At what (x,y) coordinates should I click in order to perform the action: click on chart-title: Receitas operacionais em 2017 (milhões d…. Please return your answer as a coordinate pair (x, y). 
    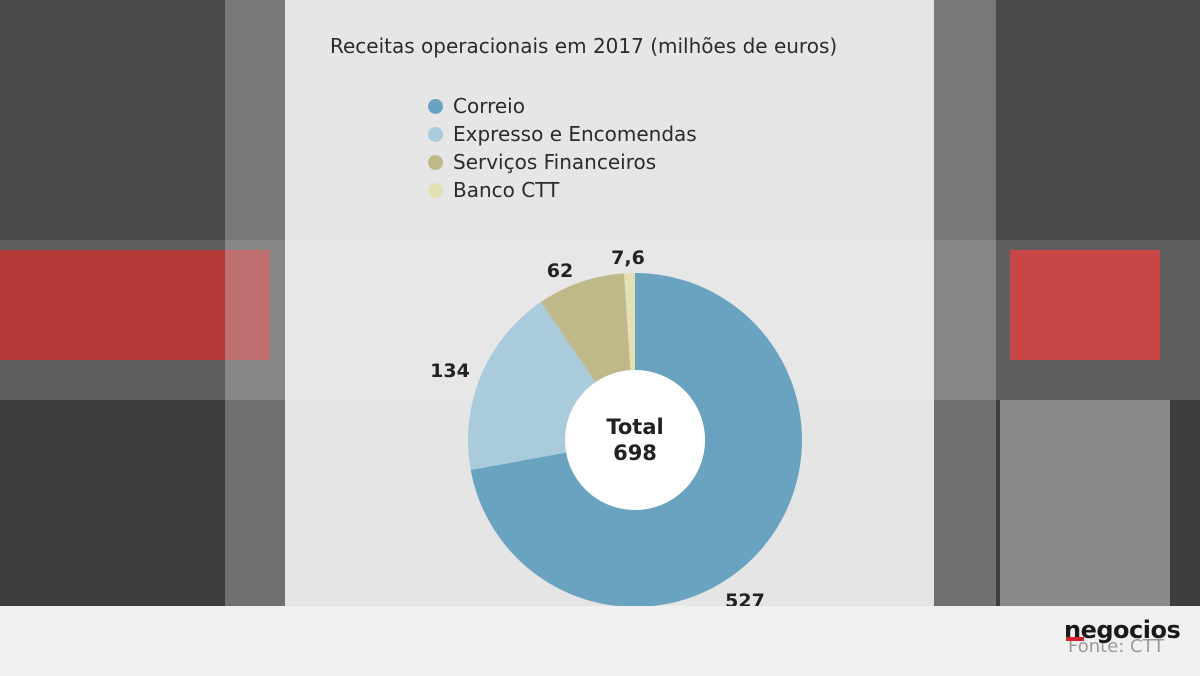
    Looking at the image, I should click on (584, 46).